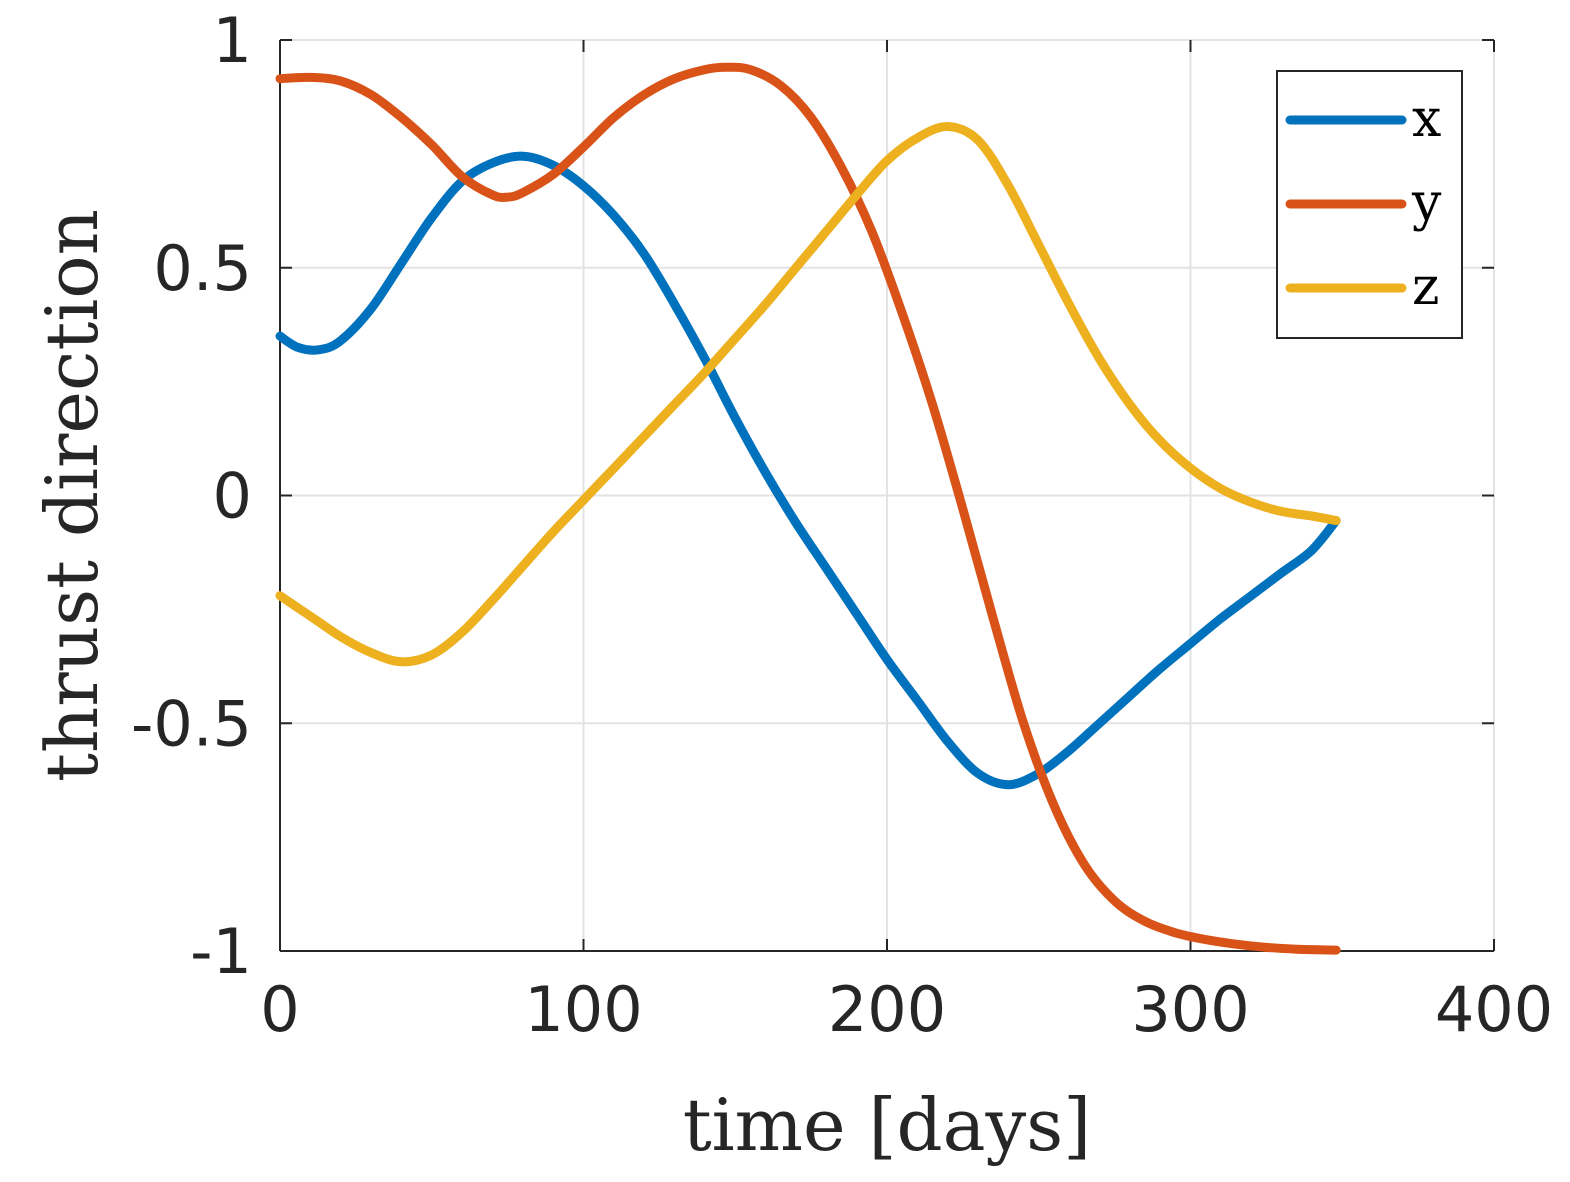  I want to click on x-tick-label: 400, so click(1494, 1009).